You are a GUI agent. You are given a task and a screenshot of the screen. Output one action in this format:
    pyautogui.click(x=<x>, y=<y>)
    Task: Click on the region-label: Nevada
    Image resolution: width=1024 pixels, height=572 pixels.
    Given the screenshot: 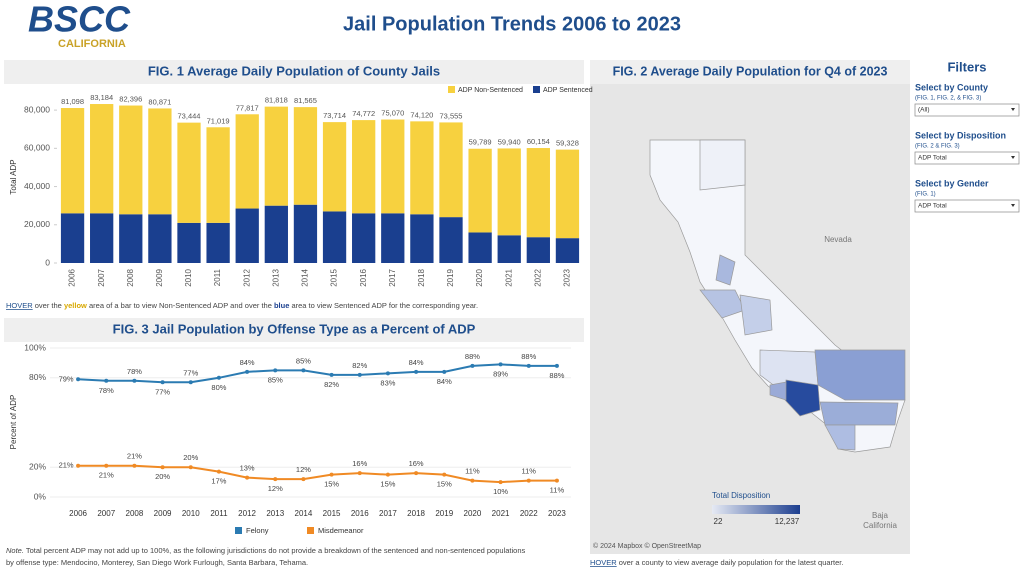 What is the action you would take?
    pyautogui.click(x=838, y=239)
    